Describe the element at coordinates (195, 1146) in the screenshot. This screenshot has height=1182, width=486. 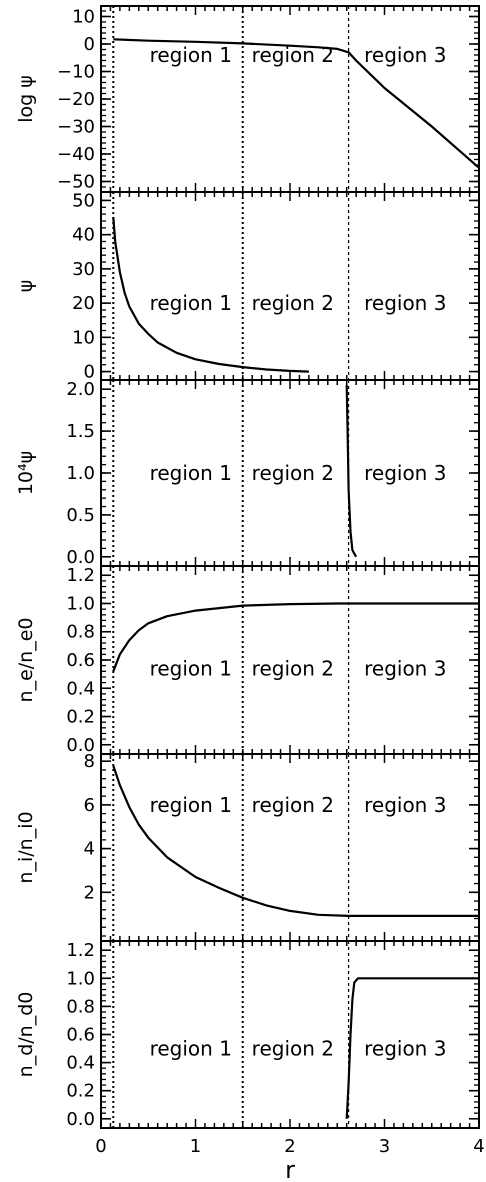
I see `x-tick-label: 1` at that location.